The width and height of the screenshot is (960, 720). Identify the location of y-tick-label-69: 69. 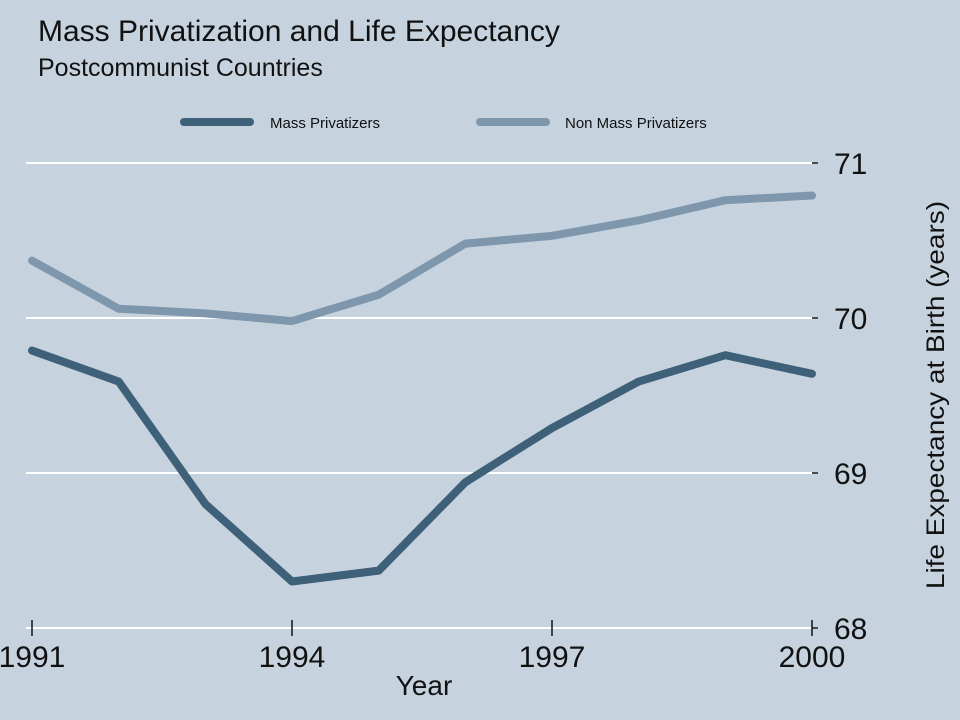
(850, 474).